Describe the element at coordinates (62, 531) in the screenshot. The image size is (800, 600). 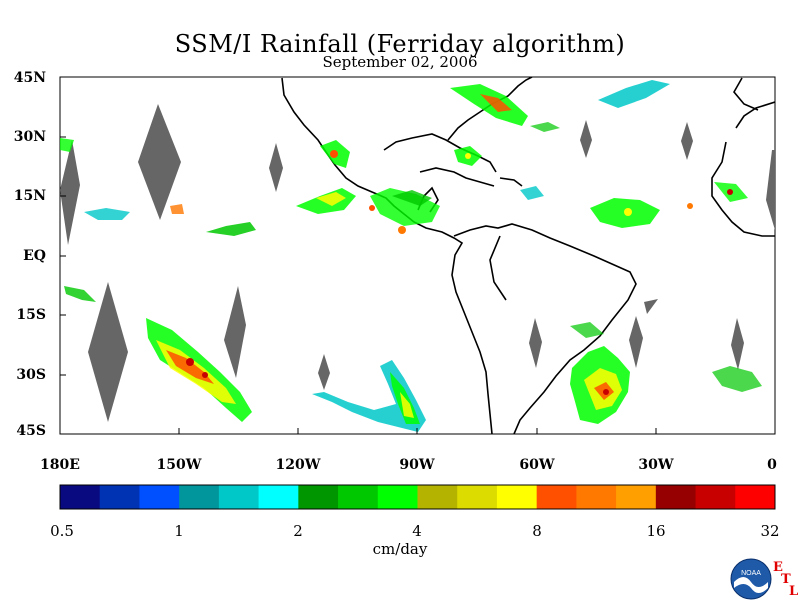
I see `colorbar-label: 0.5` at that location.